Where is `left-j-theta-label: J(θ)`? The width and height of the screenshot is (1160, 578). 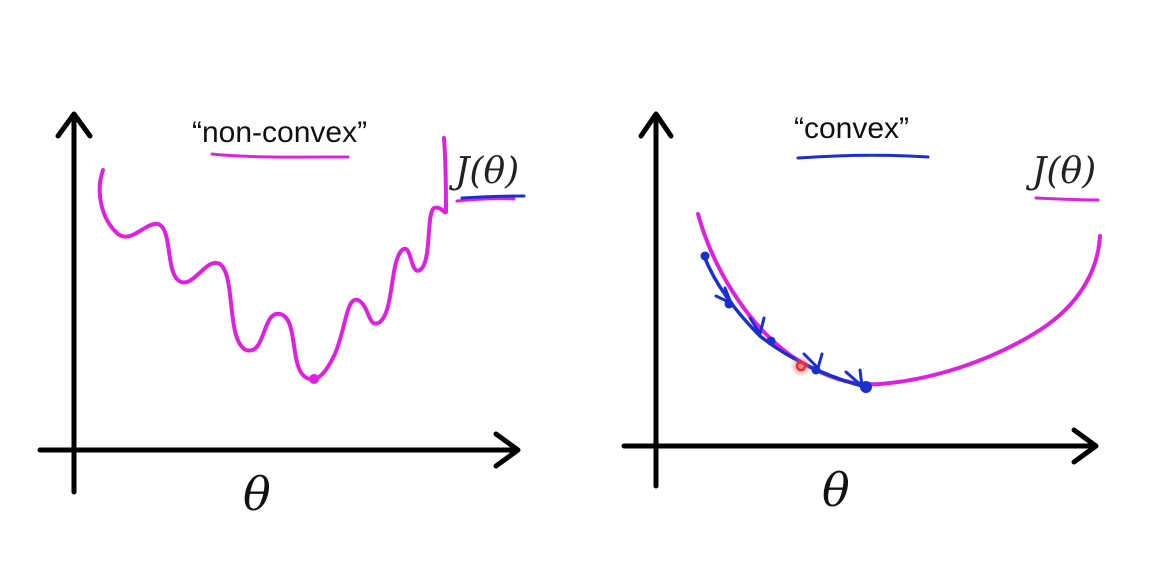 left-j-theta-label: J(θ) is located at coordinates (483, 171).